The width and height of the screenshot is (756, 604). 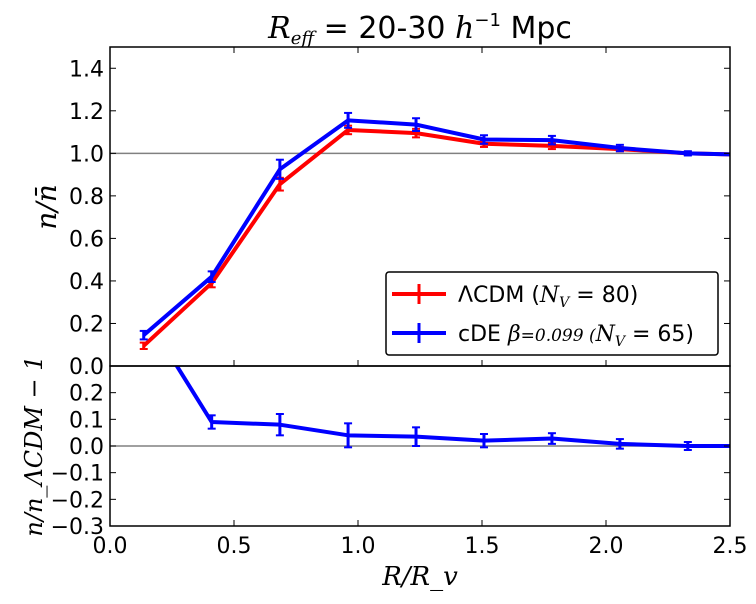 I want to click on bottom-ytick-label: −0.3, so click(x=77, y=527).